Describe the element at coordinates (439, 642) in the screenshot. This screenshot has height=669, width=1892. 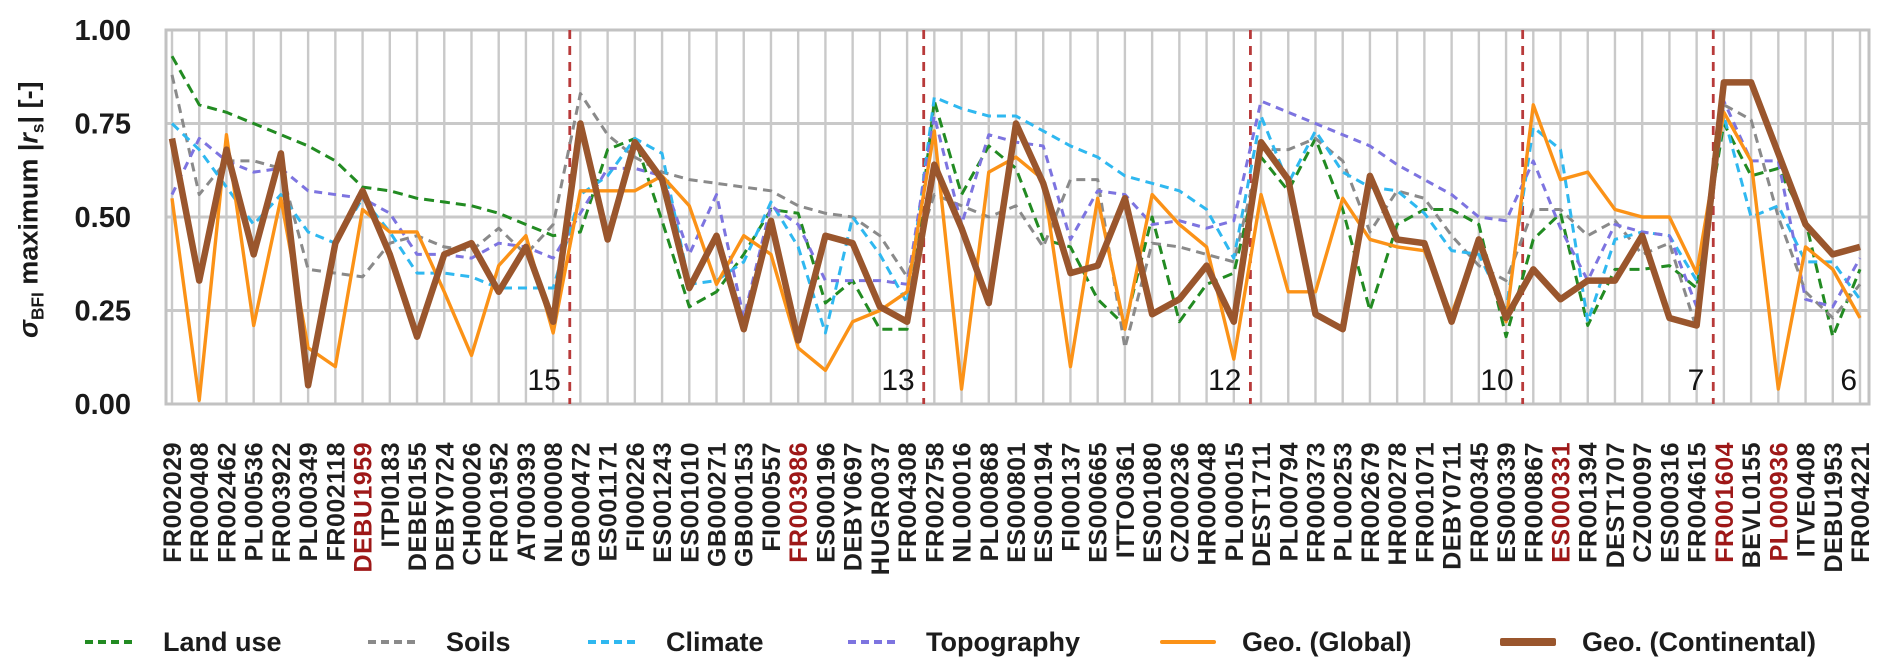
I see `legend-item-soils: Soils` at that location.